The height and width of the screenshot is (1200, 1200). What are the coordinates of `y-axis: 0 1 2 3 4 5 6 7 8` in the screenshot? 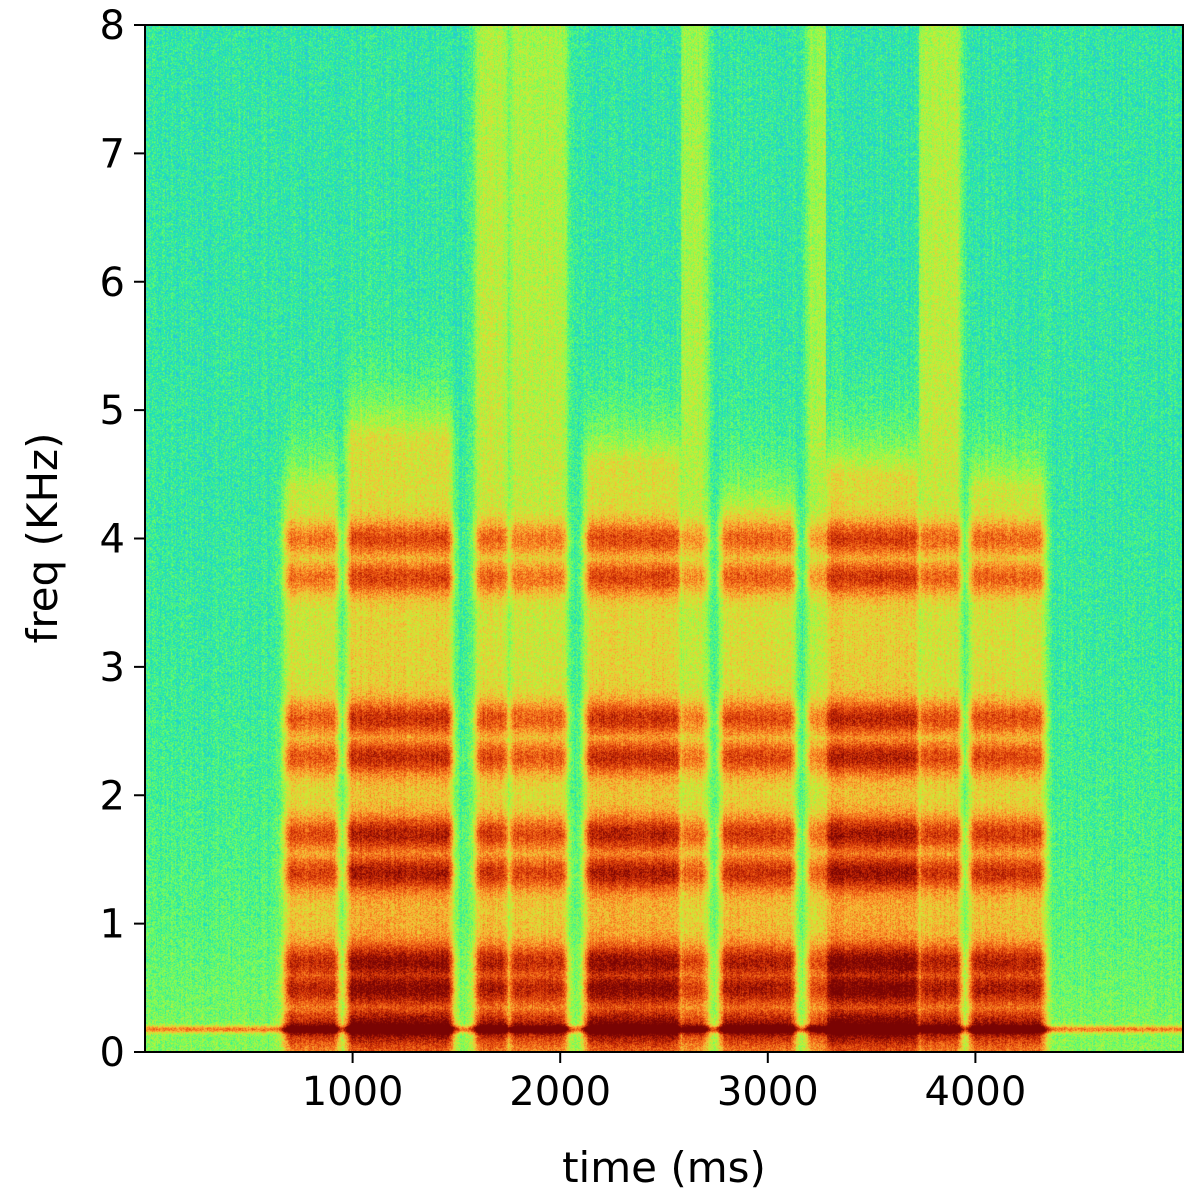 It's located at (122, 539).